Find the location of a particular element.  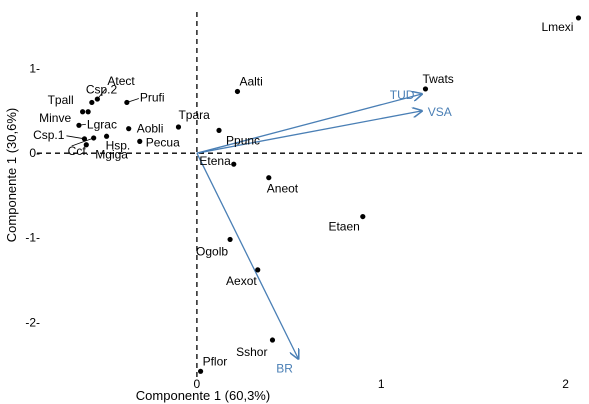

point-label: Prufi is located at coordinates (152, 97).